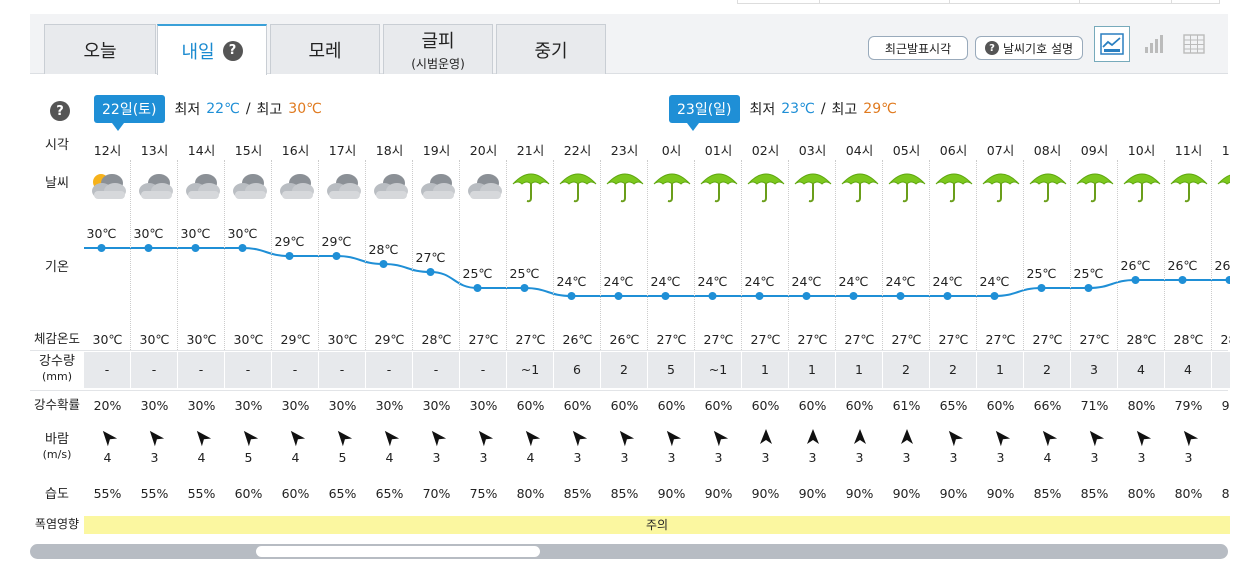 Image resolution: width=1243 pixels, height=564 pixels. I want to click on hour-column: 12시 28℃ 6 90% 3 80%, so click(1221, 325).